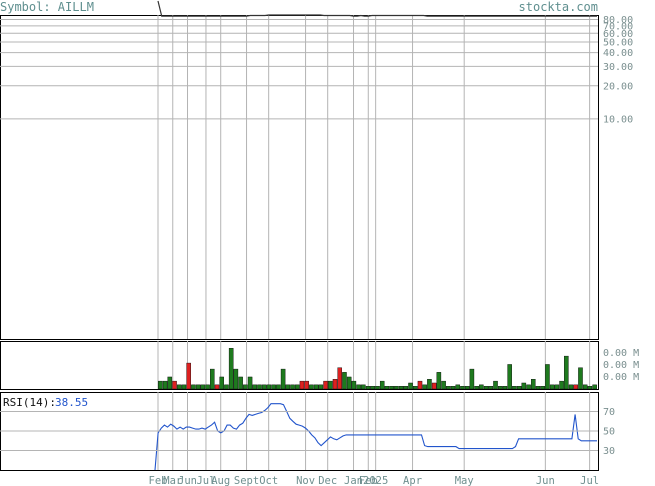 The image size is (655, 486). I want to click on x-tick-label: Dec, so click(327, 480).